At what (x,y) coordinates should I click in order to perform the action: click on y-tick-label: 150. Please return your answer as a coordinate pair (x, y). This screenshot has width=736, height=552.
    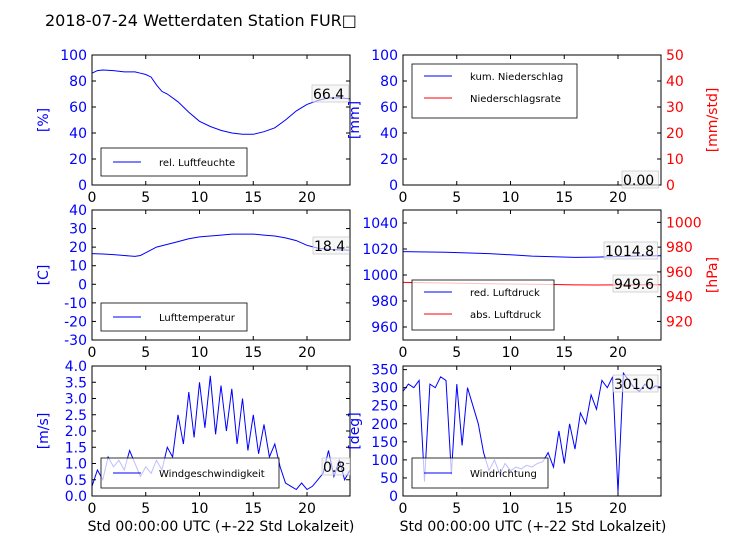
    Looking at the image, I should click on (384, 443).